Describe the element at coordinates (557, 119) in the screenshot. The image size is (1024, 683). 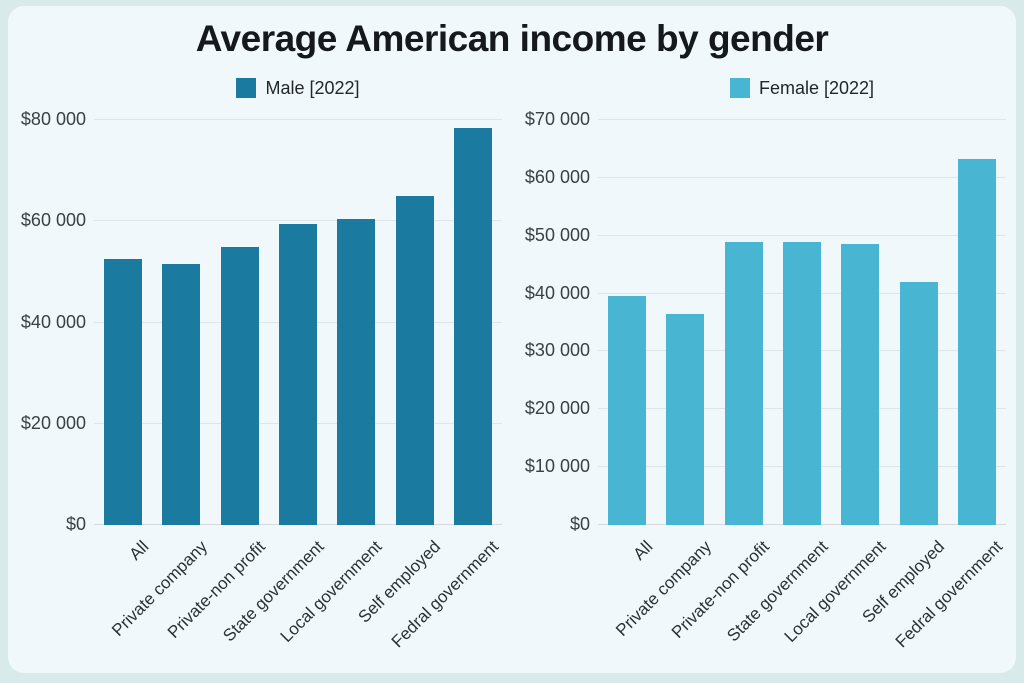
I see `y-tick-label: $70 000` at that location.